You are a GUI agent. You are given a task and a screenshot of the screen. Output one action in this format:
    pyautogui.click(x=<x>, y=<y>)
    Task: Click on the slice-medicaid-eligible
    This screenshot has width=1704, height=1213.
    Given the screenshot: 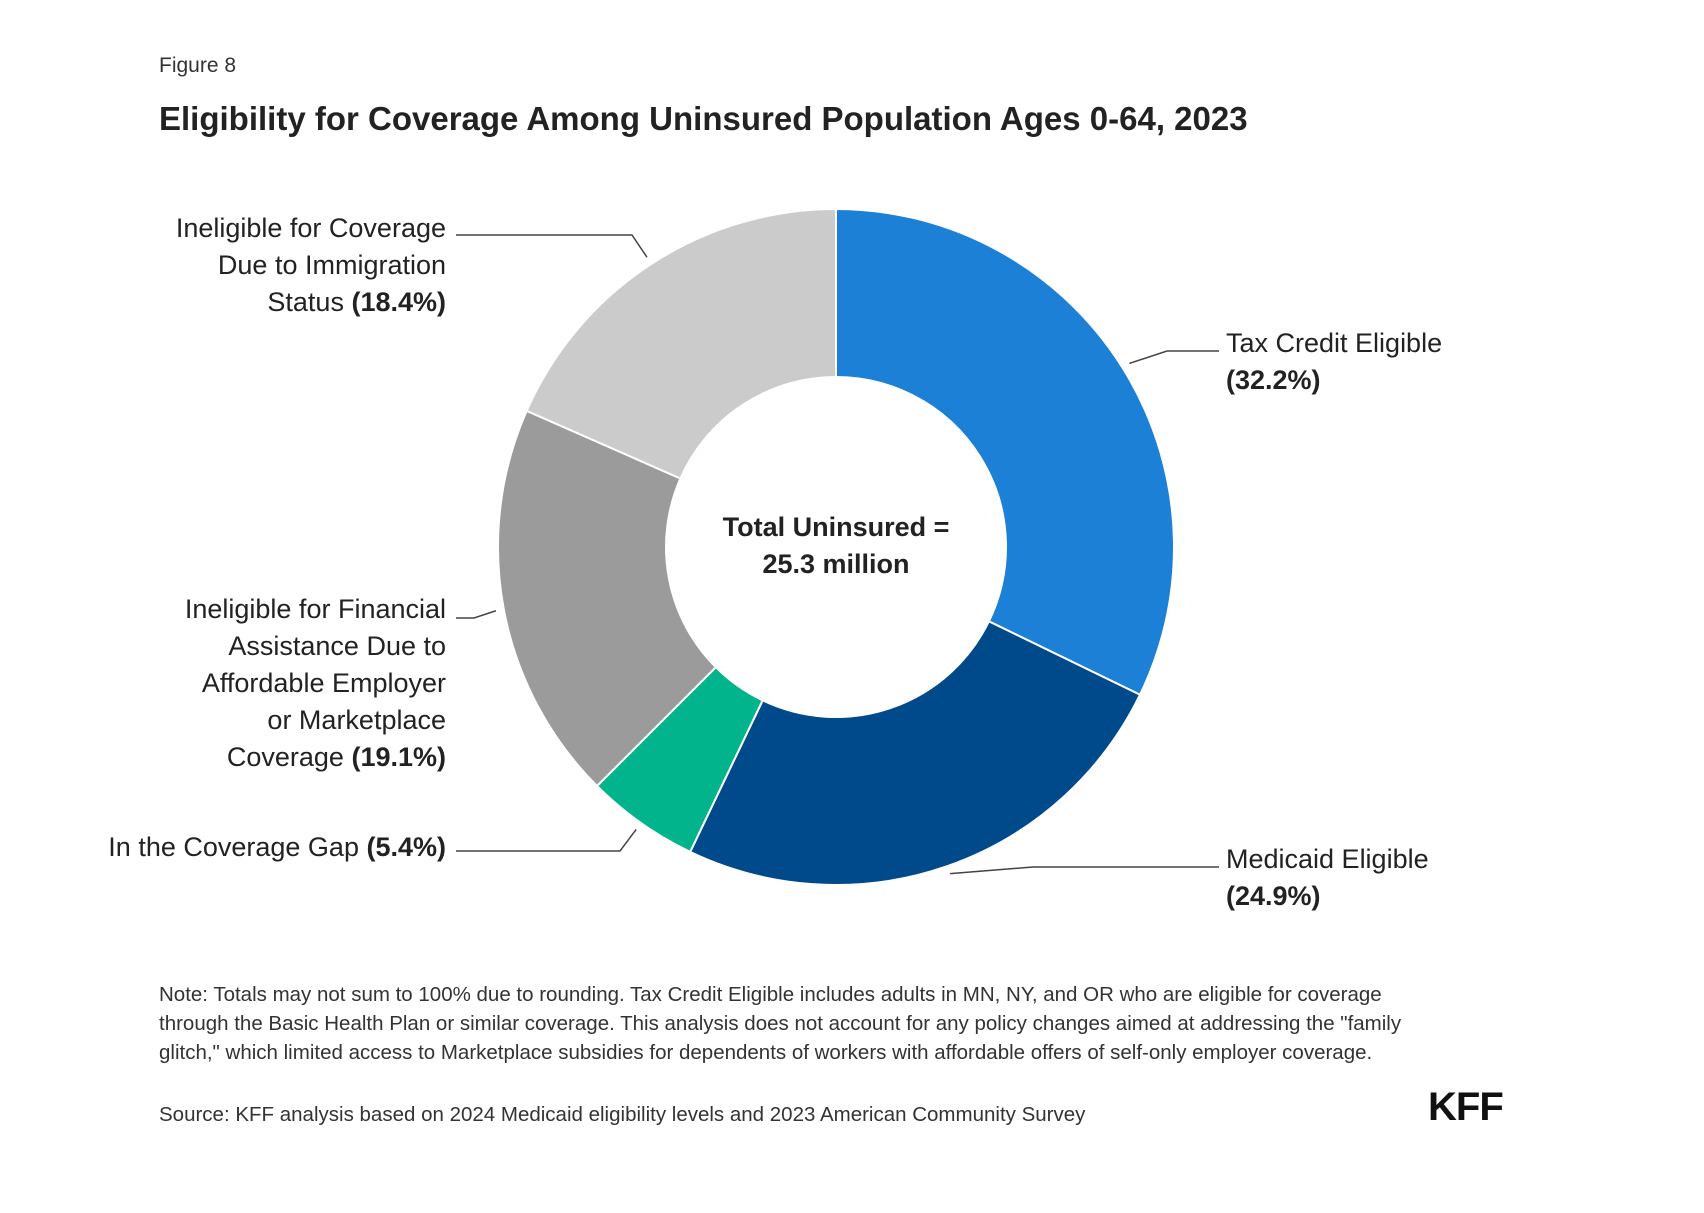 What is the action you would take?
    pyautogui.click(x=915, y=752)
    